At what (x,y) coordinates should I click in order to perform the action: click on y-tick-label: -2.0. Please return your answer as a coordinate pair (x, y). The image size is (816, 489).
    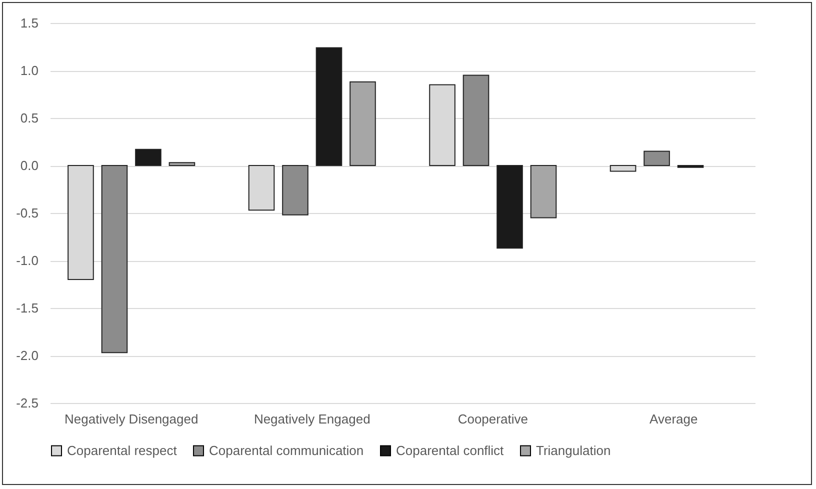
    Looking at the image, I should click on (27, 355).